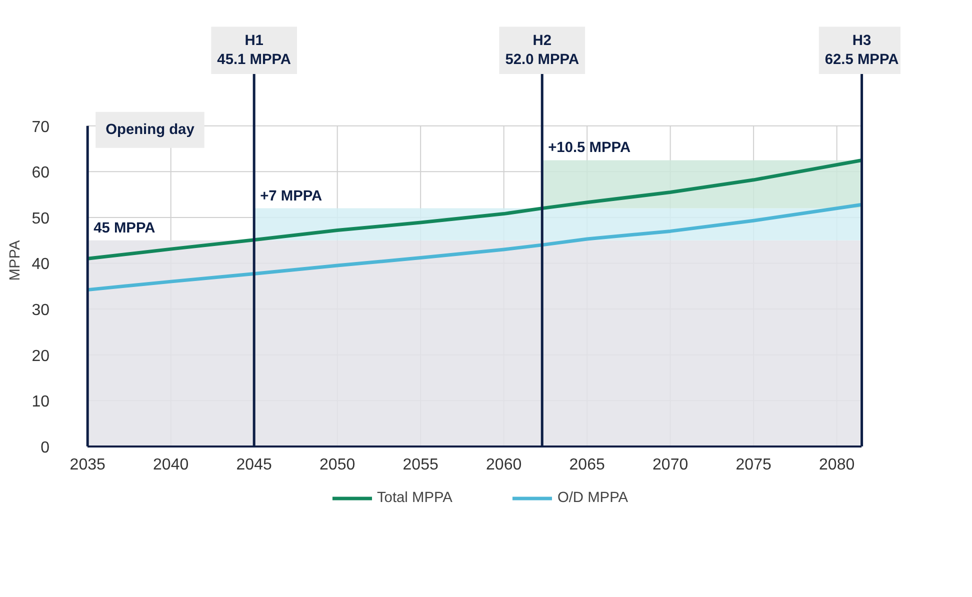  Describe the element at coordinates (151, 130) in the screenshot. I see `ref-line-label: Opening day` at that location.